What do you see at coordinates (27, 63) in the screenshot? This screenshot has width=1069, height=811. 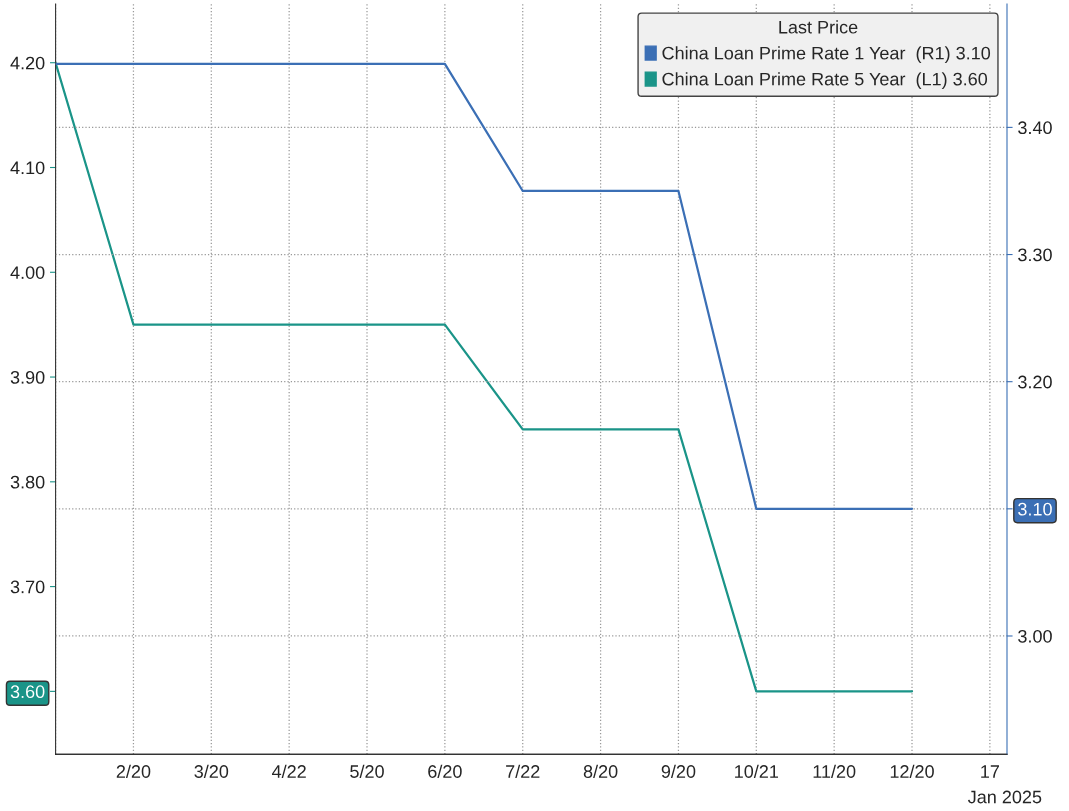 I see `y-tick-label: 4.20` at bounding box center [27, 63].